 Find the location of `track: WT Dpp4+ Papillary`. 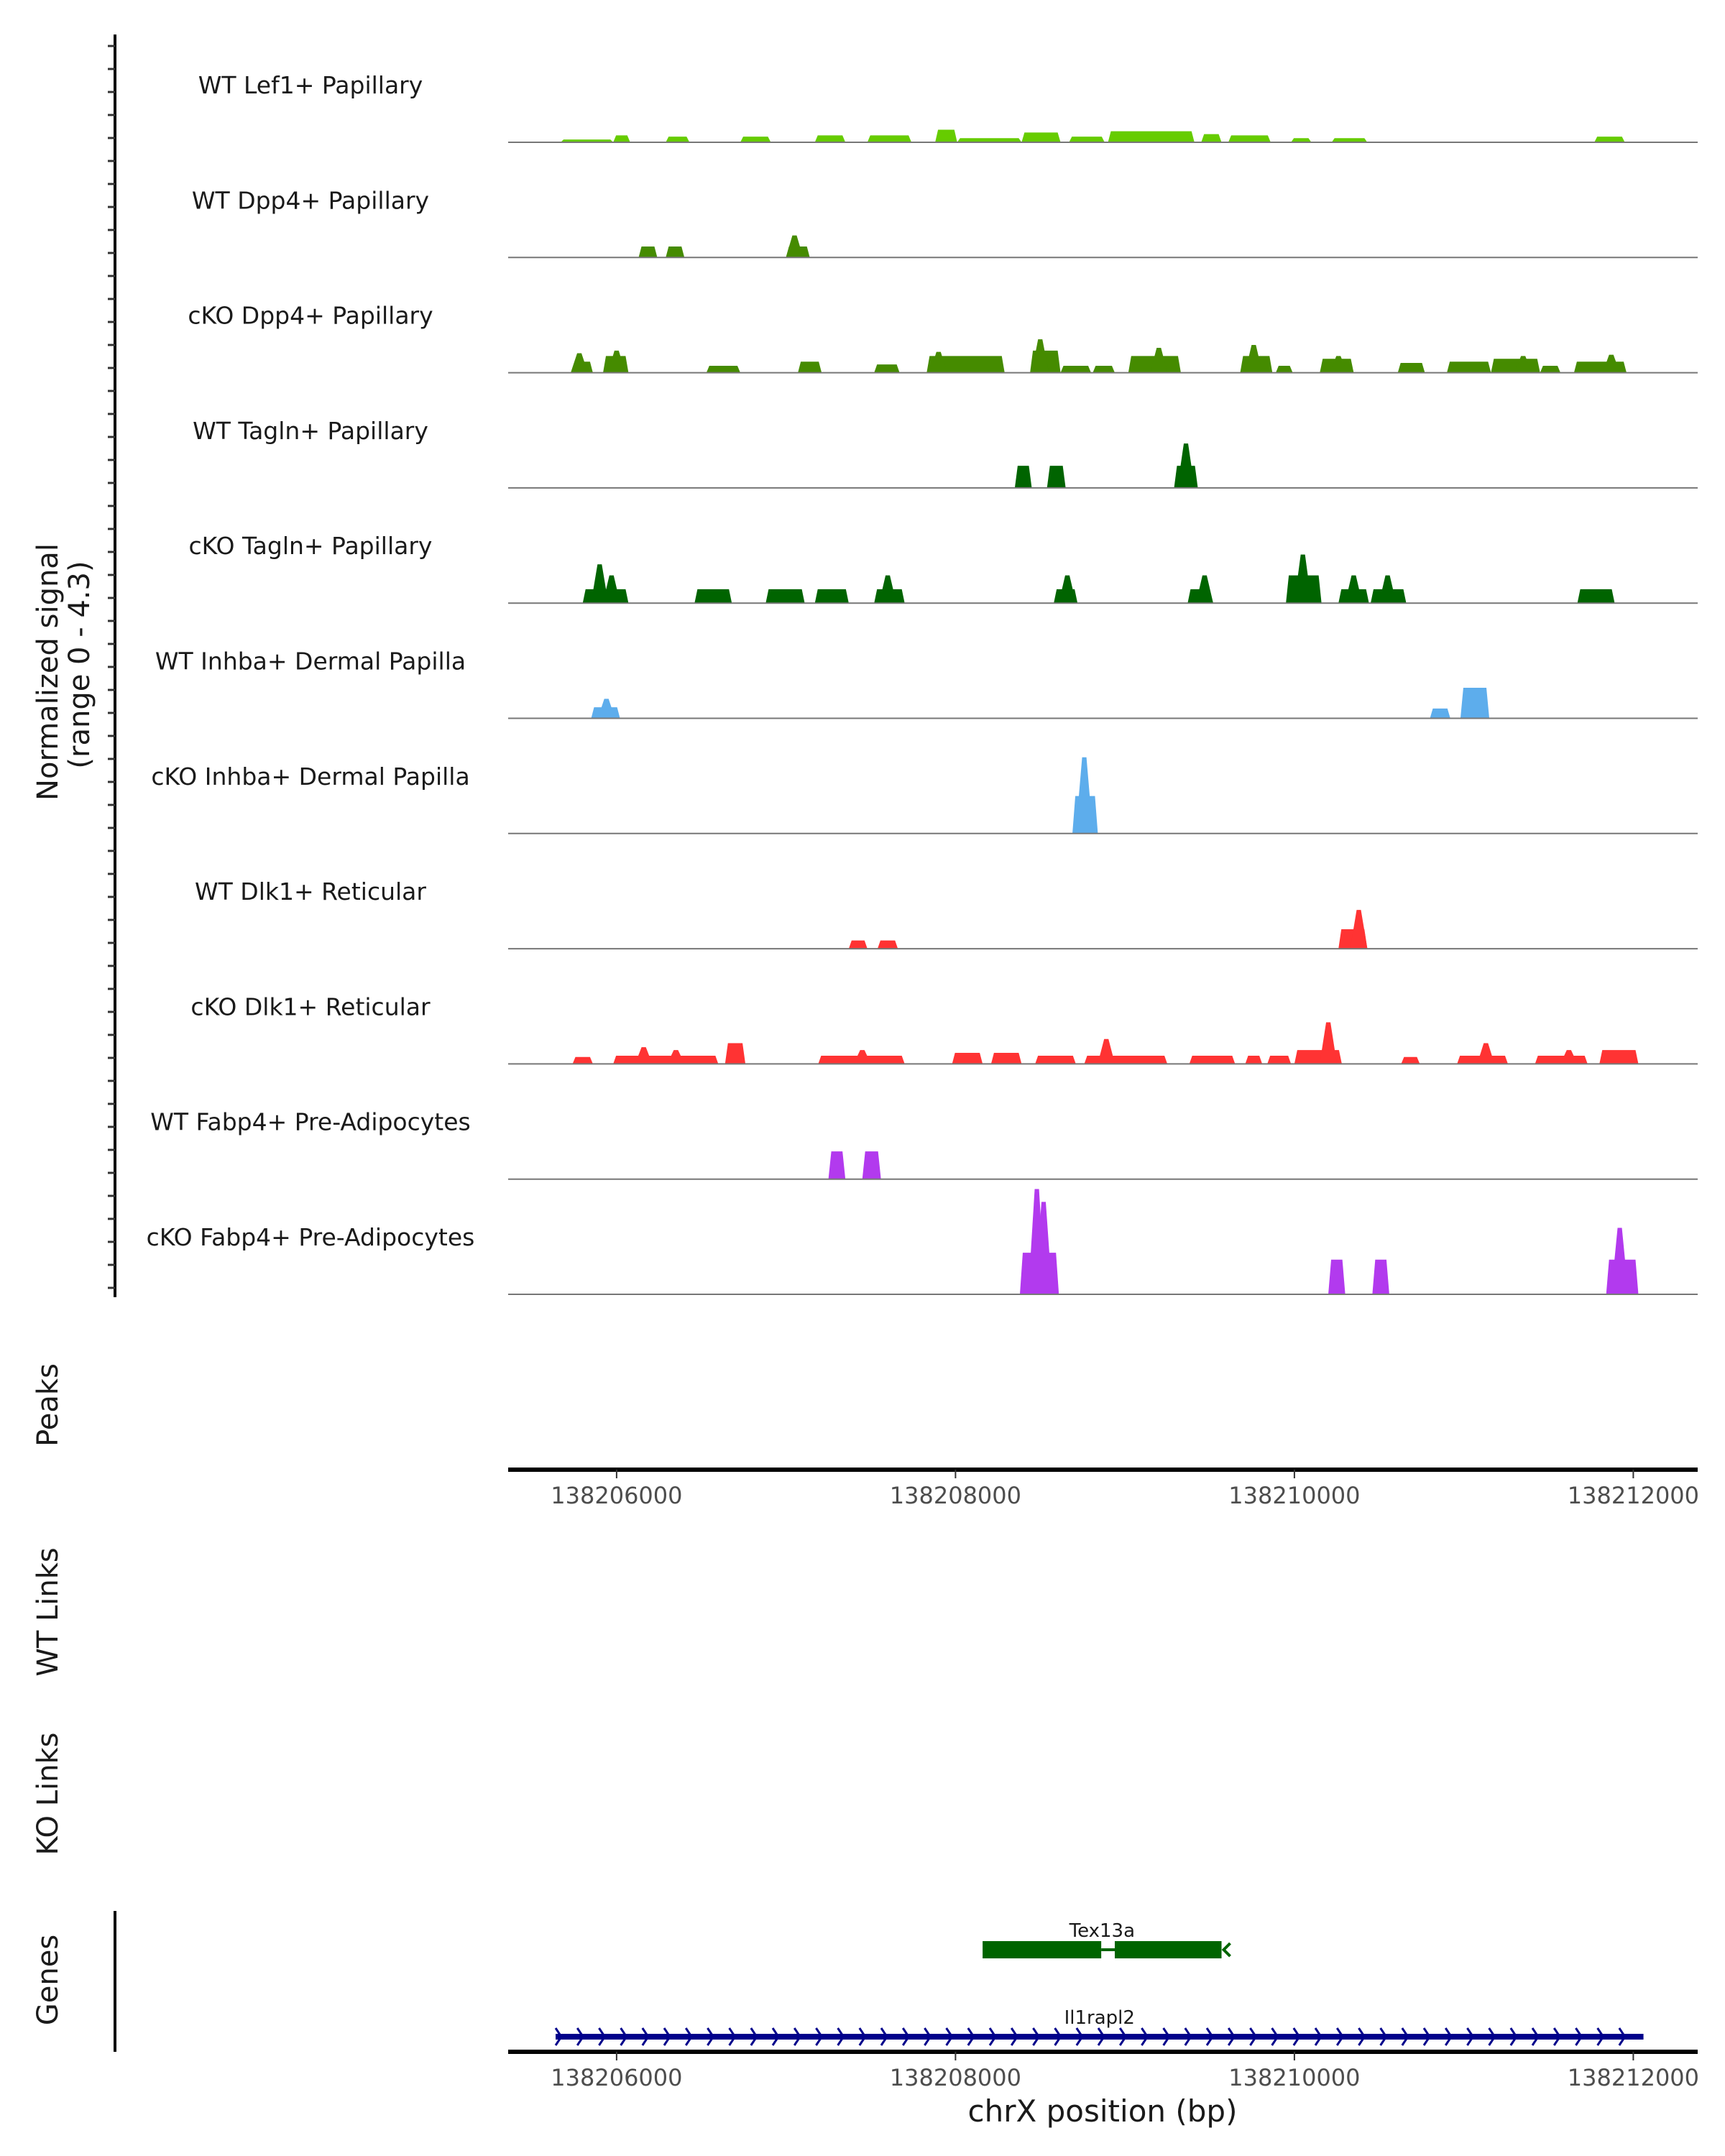

track: WT Dpp4+ Papillary is located at coordinates (945, 223).